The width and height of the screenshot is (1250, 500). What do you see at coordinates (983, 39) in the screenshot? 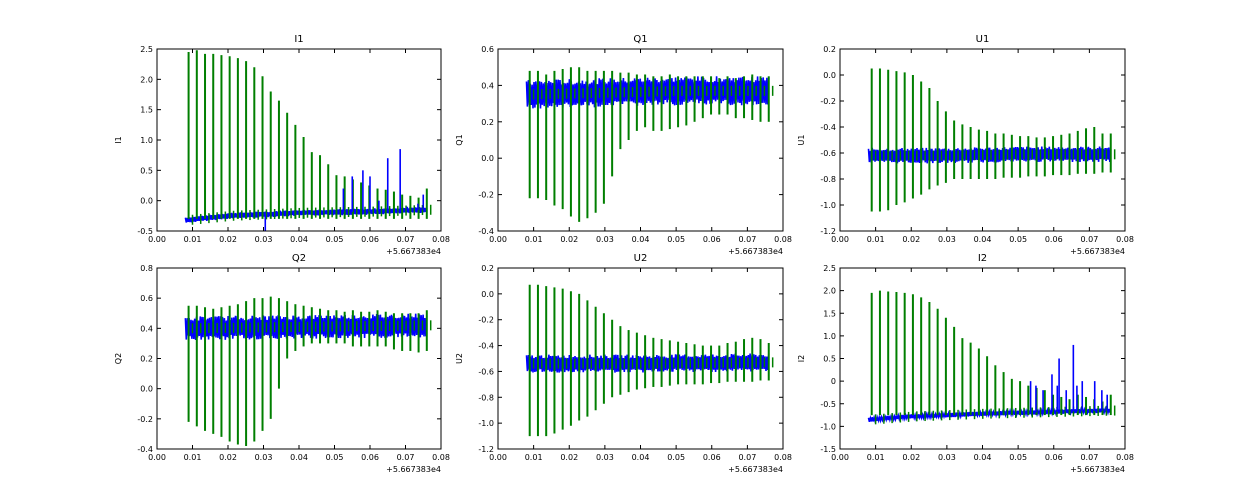
I see `subplot-title: U1` at bounding box center [983, 39].